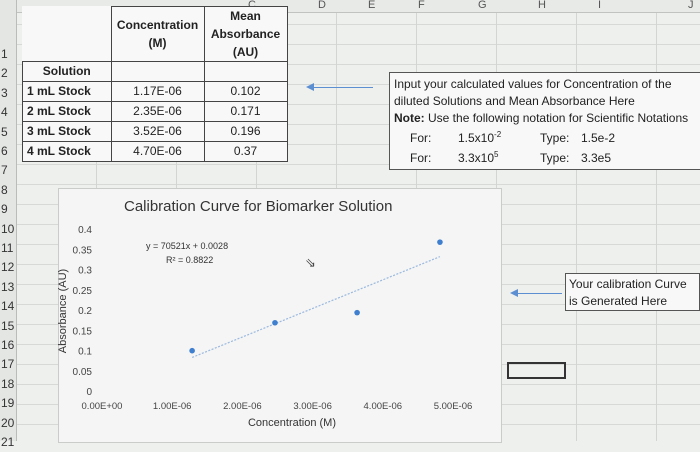  I want to click on table-label-row: Solution, so click(155, 71).